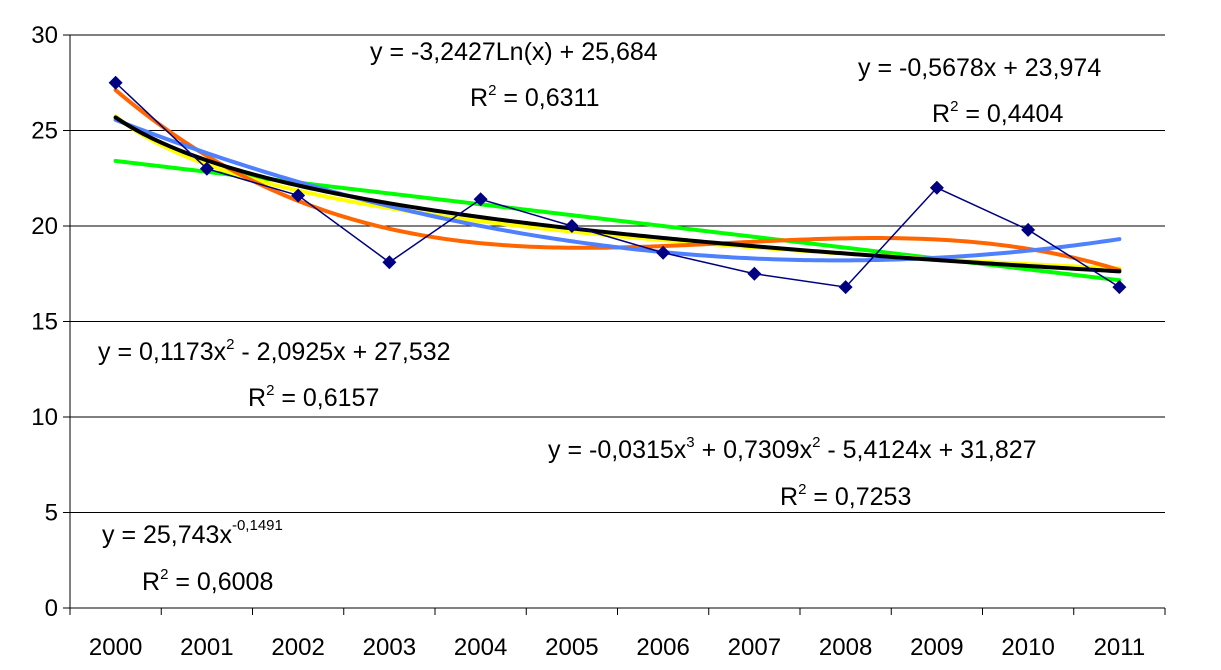  What do you see at coordinates (662, 647) in the screenshot?
I see `x-tick-label: 2006` at bounding box center [662, 647].